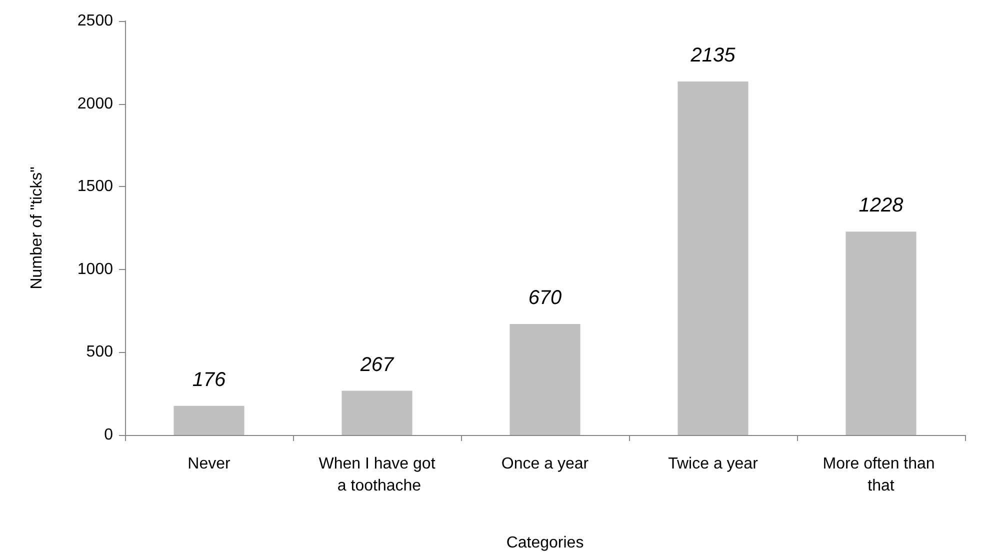 The width and height of the screenshot is (984, 558). I want to click on x-tick-label: Never, so click(210, 464).